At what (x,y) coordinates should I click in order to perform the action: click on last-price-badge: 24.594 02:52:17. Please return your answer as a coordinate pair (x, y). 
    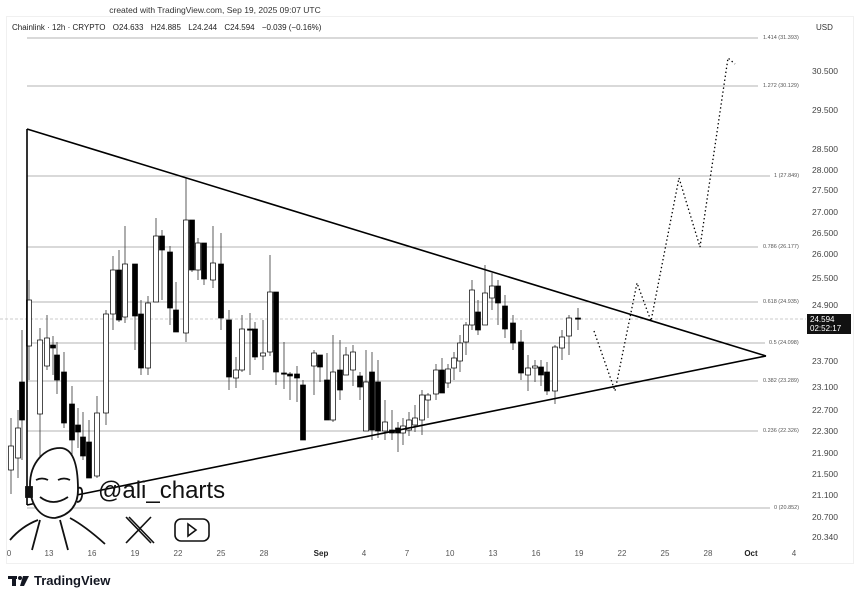
    Looking at the image, I should click on (829, 324).